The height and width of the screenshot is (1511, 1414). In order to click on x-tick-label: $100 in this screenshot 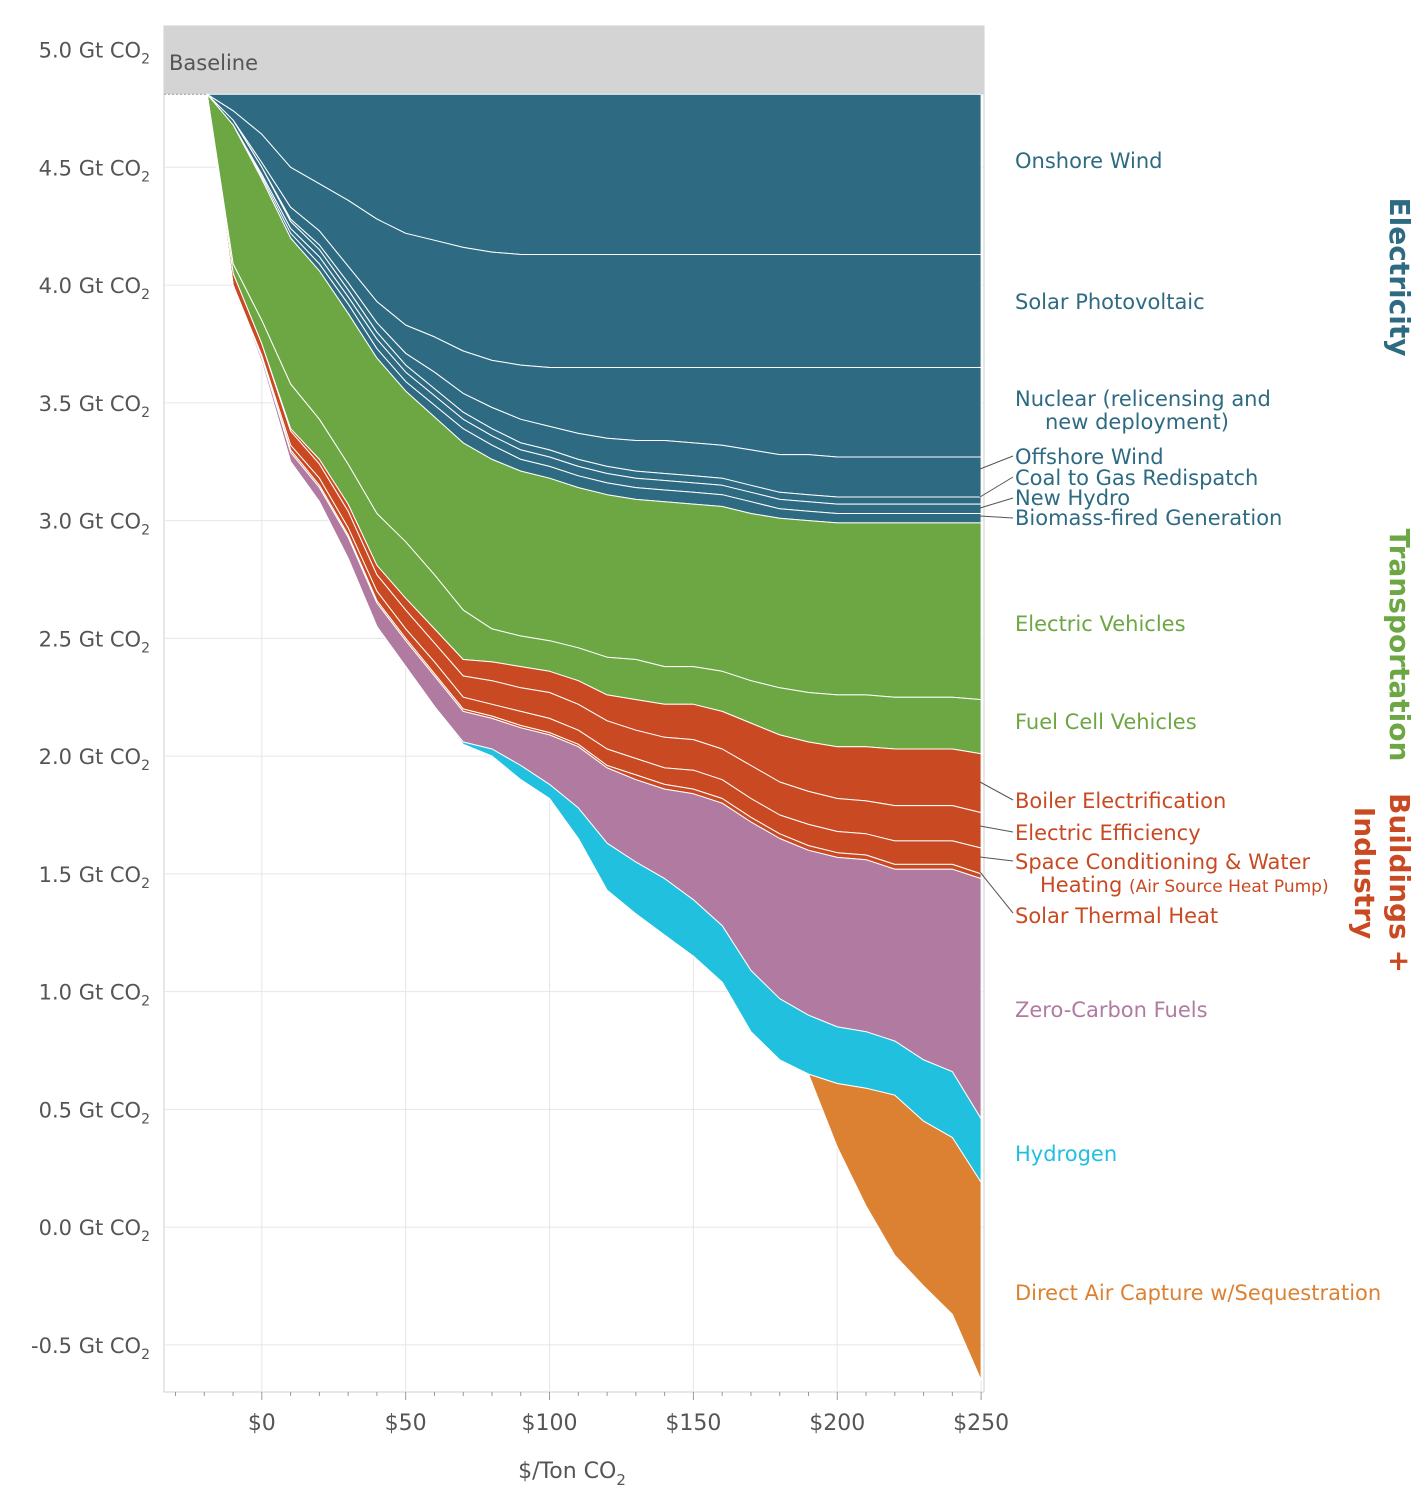, I will do `click(550, 1423)`.